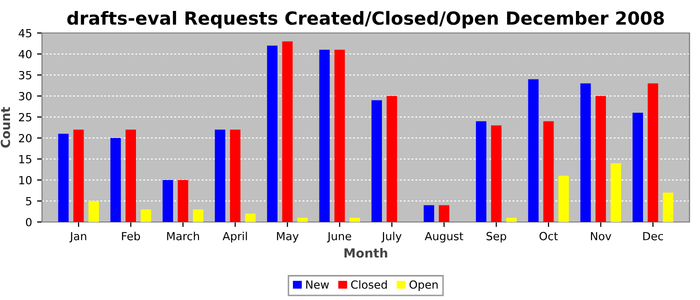  Describe the element at coordinates (549, 236) in the screenshot. I see `x-tick-label: Oct` at that location.